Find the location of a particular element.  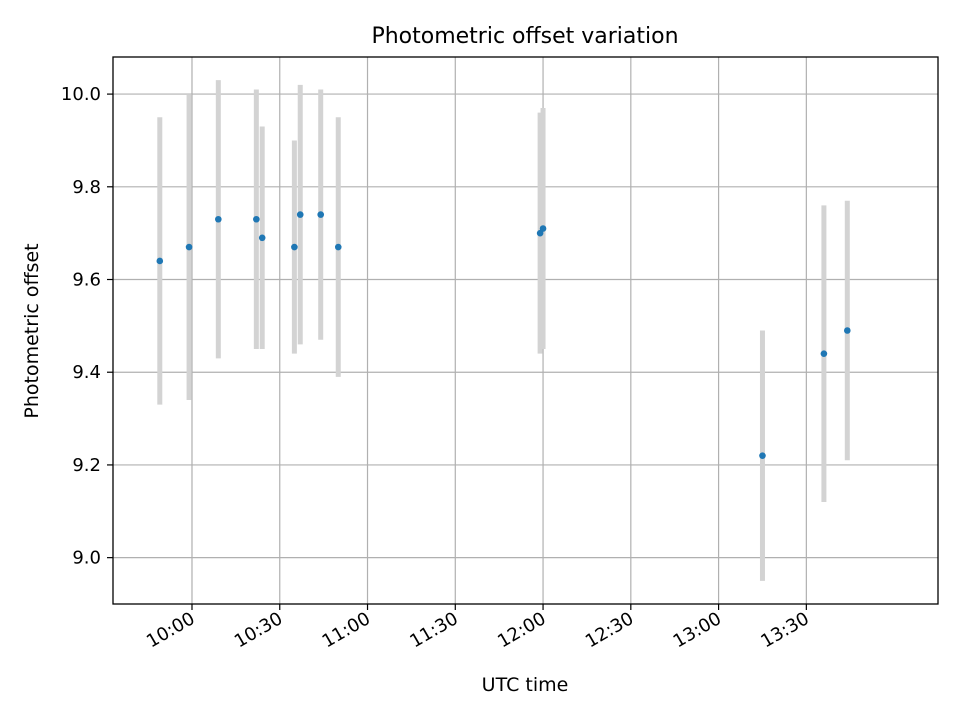

x-tick-label: 12:00 is located at coordinates (521, 630).